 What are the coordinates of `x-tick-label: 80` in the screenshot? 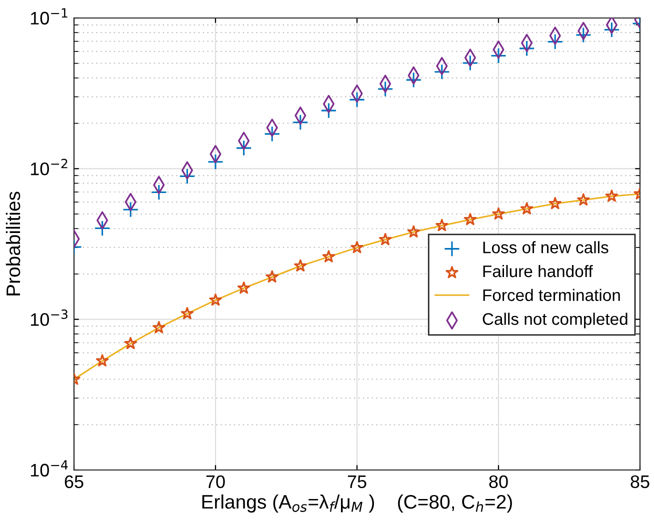 It's located at (498, 481).